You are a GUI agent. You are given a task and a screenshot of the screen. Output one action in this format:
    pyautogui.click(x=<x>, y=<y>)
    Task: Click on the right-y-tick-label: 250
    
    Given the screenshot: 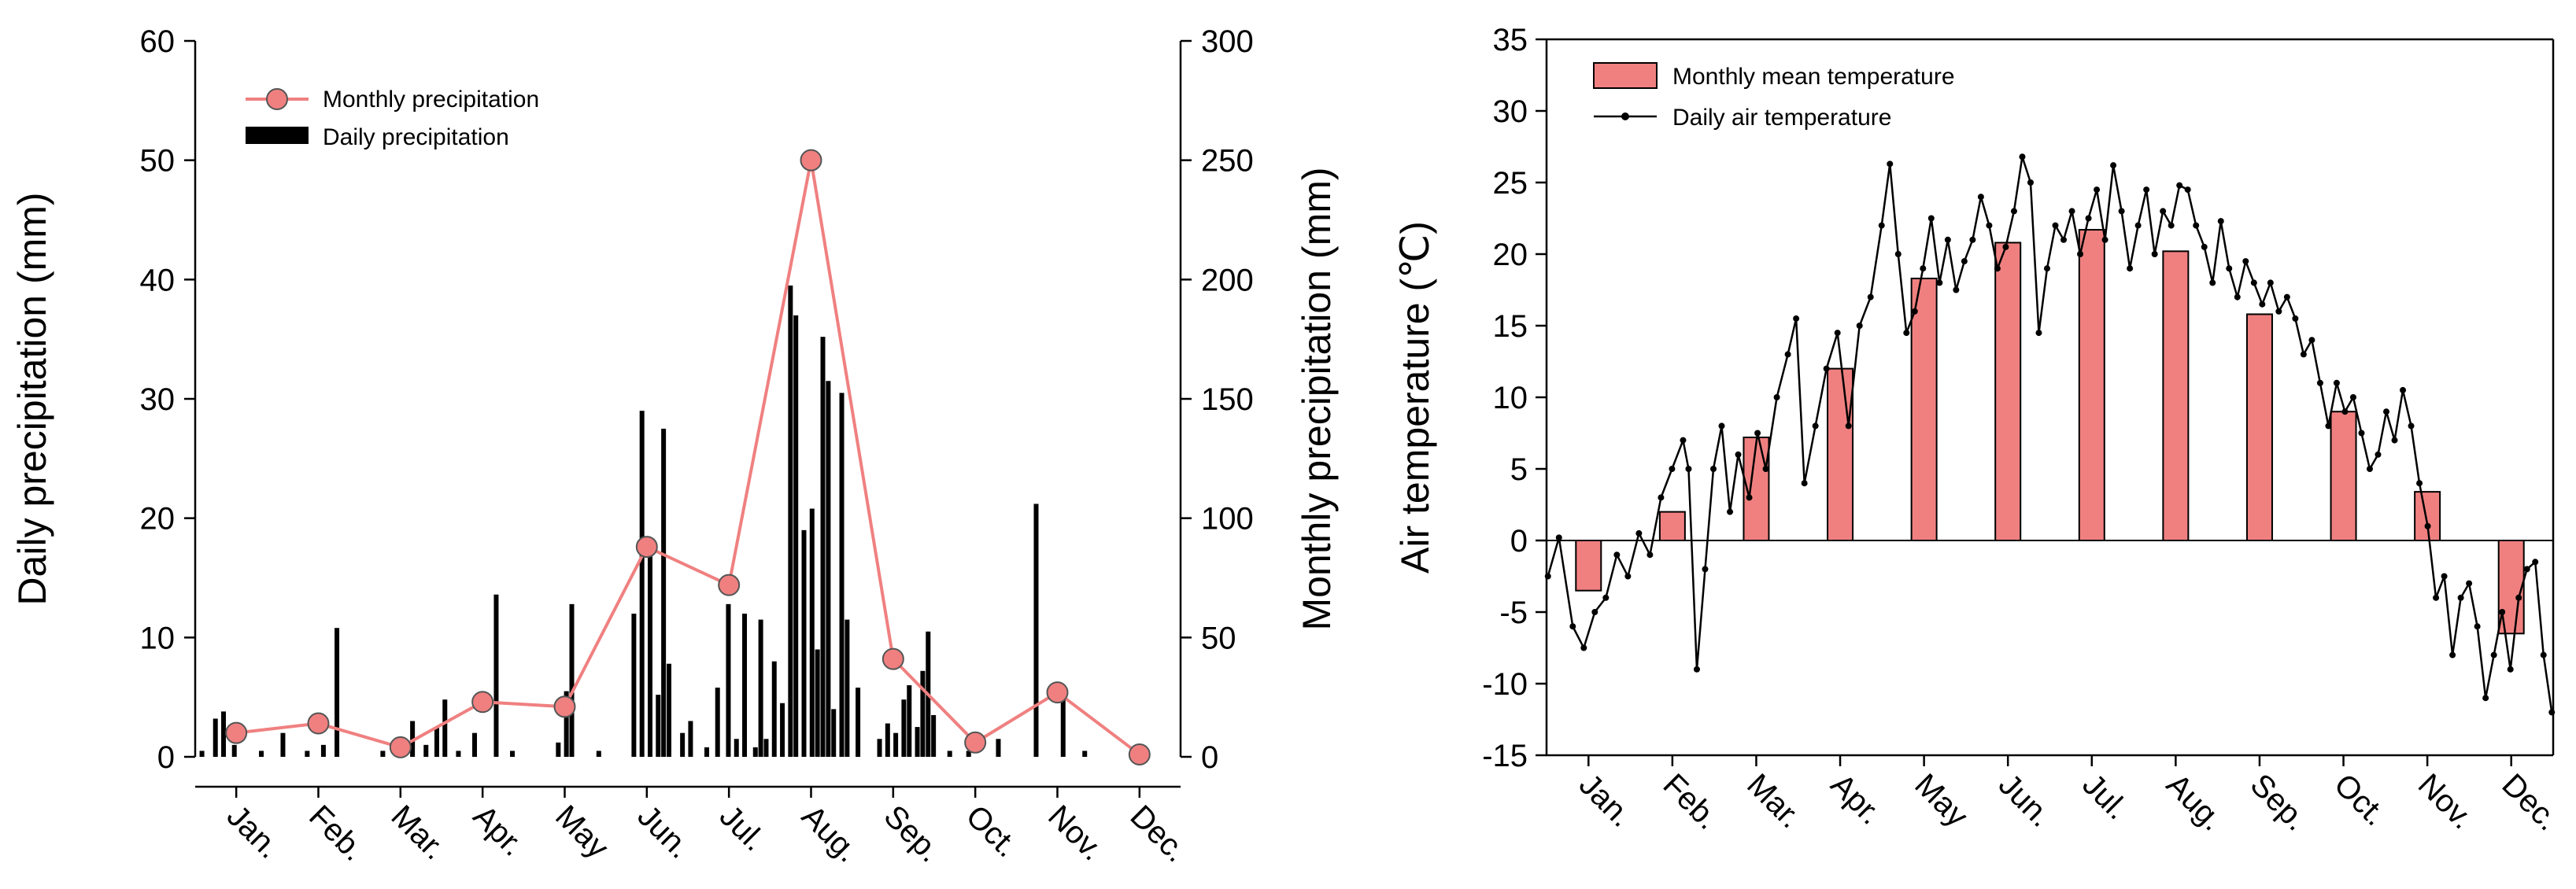 What is the action you would take?
    pyautogui.click(x=1227, y=162)
    